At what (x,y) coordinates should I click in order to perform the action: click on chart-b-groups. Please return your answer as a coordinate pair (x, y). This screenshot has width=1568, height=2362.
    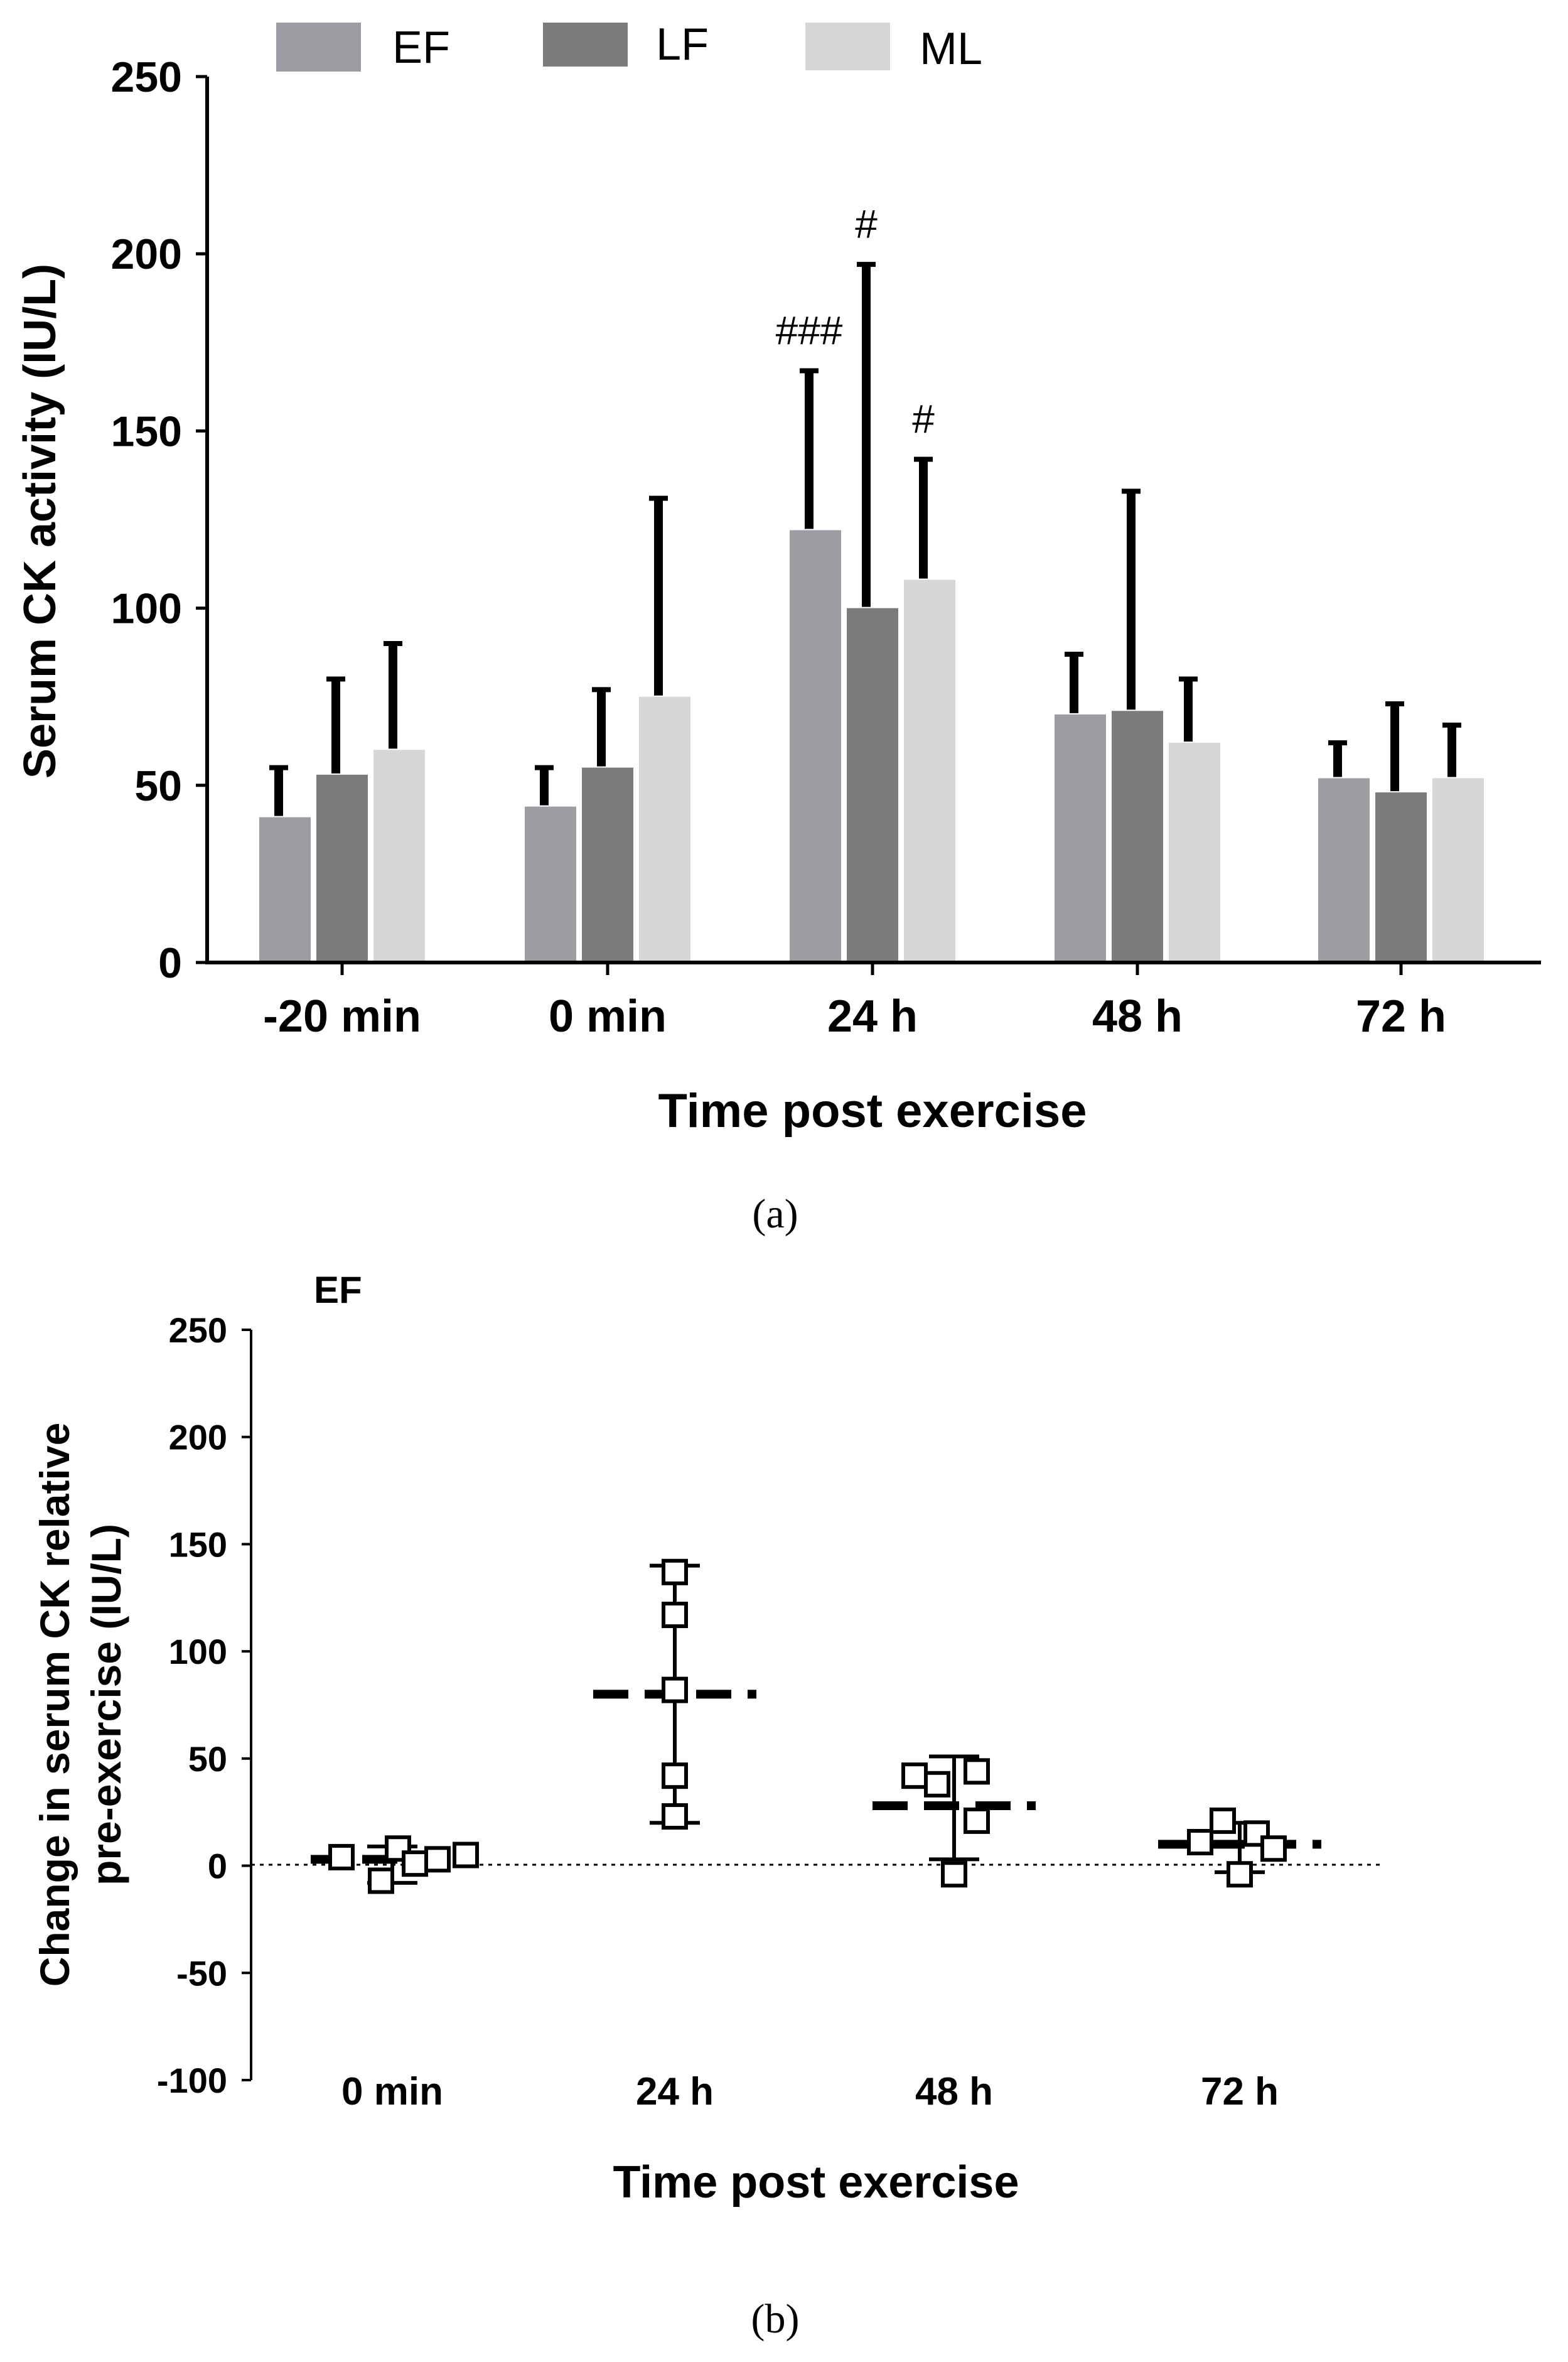
    Looking at the image, I should click on (816, 1726).